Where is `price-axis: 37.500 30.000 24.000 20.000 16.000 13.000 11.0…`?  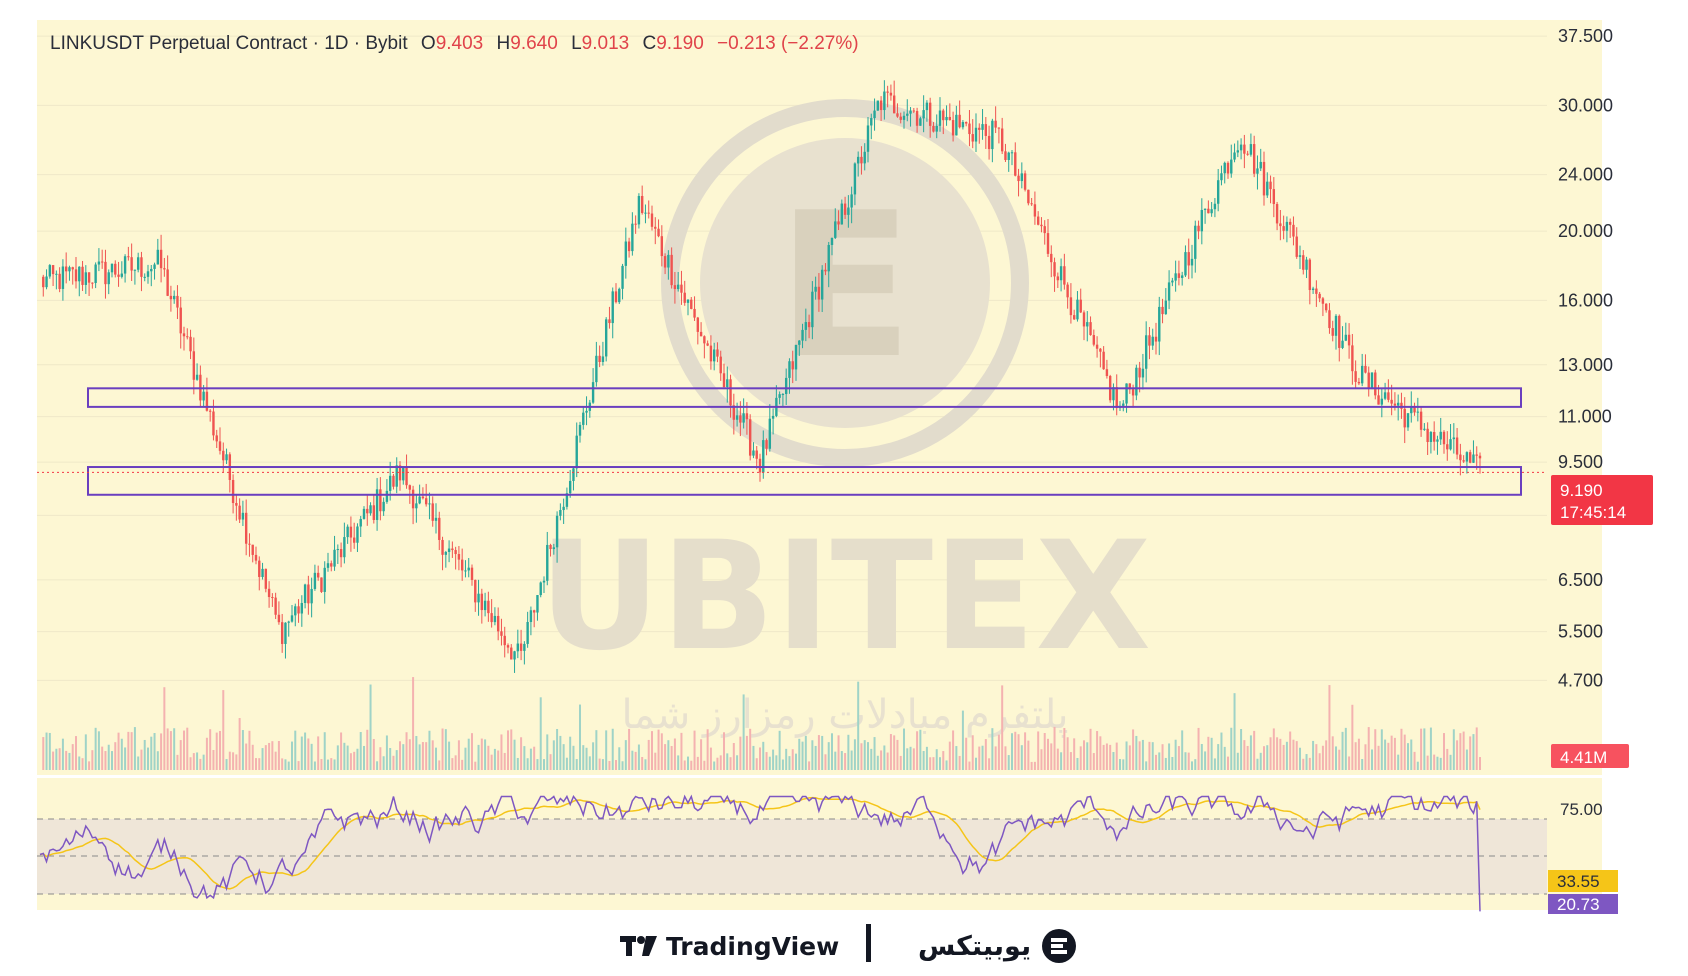
price-axis: 37.500 30.000 24.000 20.000 16.000 13.000 11.0… is located at coordinates (1585, 358).